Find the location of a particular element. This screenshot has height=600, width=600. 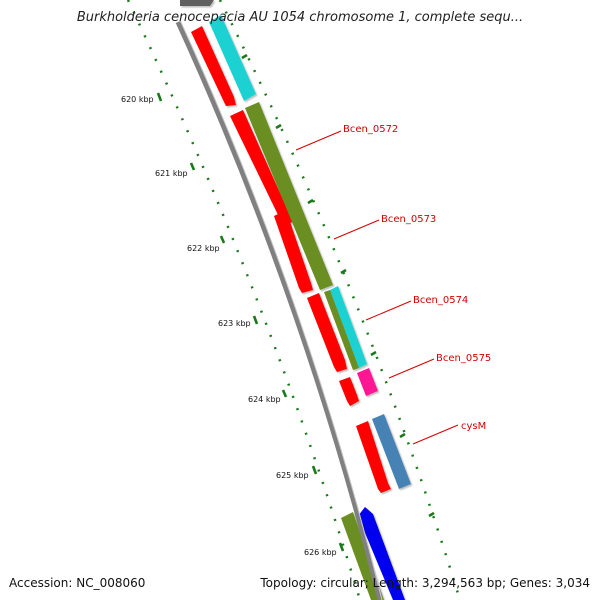

gene-leader-lines is located at coordinates (377, 287).